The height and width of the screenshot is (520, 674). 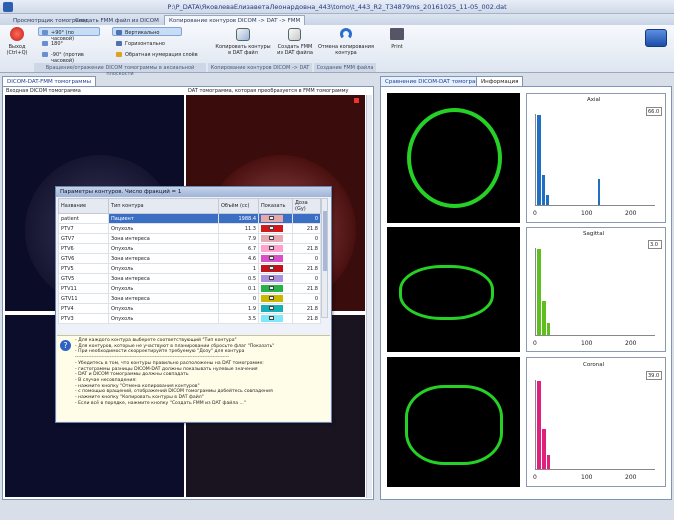 What do you see at coordinates (306, 206) in the screenshot?
I see `col-dose: Доза (Gy)` at bounding box center [306, 206].